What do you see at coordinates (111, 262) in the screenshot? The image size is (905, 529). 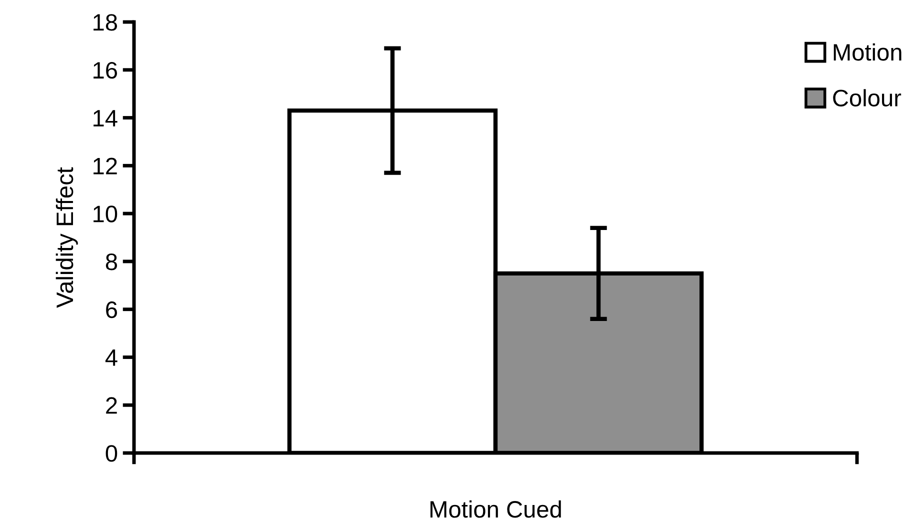 I see `y-tick-label: 8` at bounding box center [111, 262].